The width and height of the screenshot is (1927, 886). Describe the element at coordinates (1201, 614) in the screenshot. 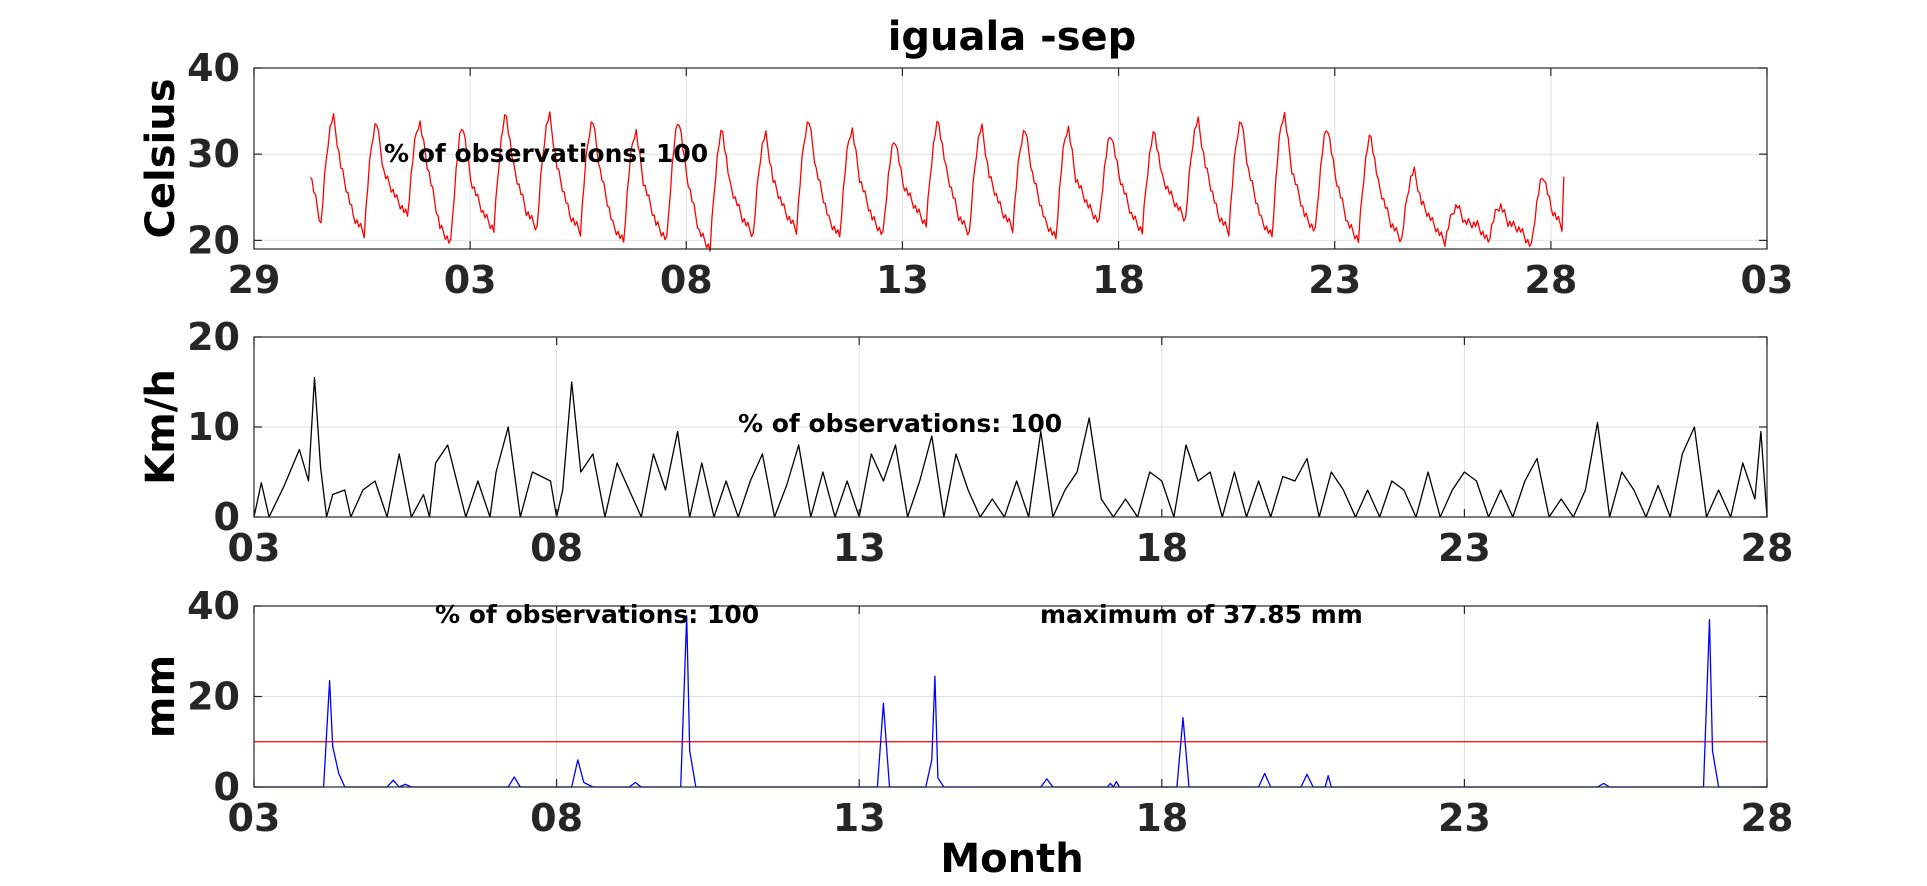

I see `chart-annotation: maximum of 37.85 mm` at that location.